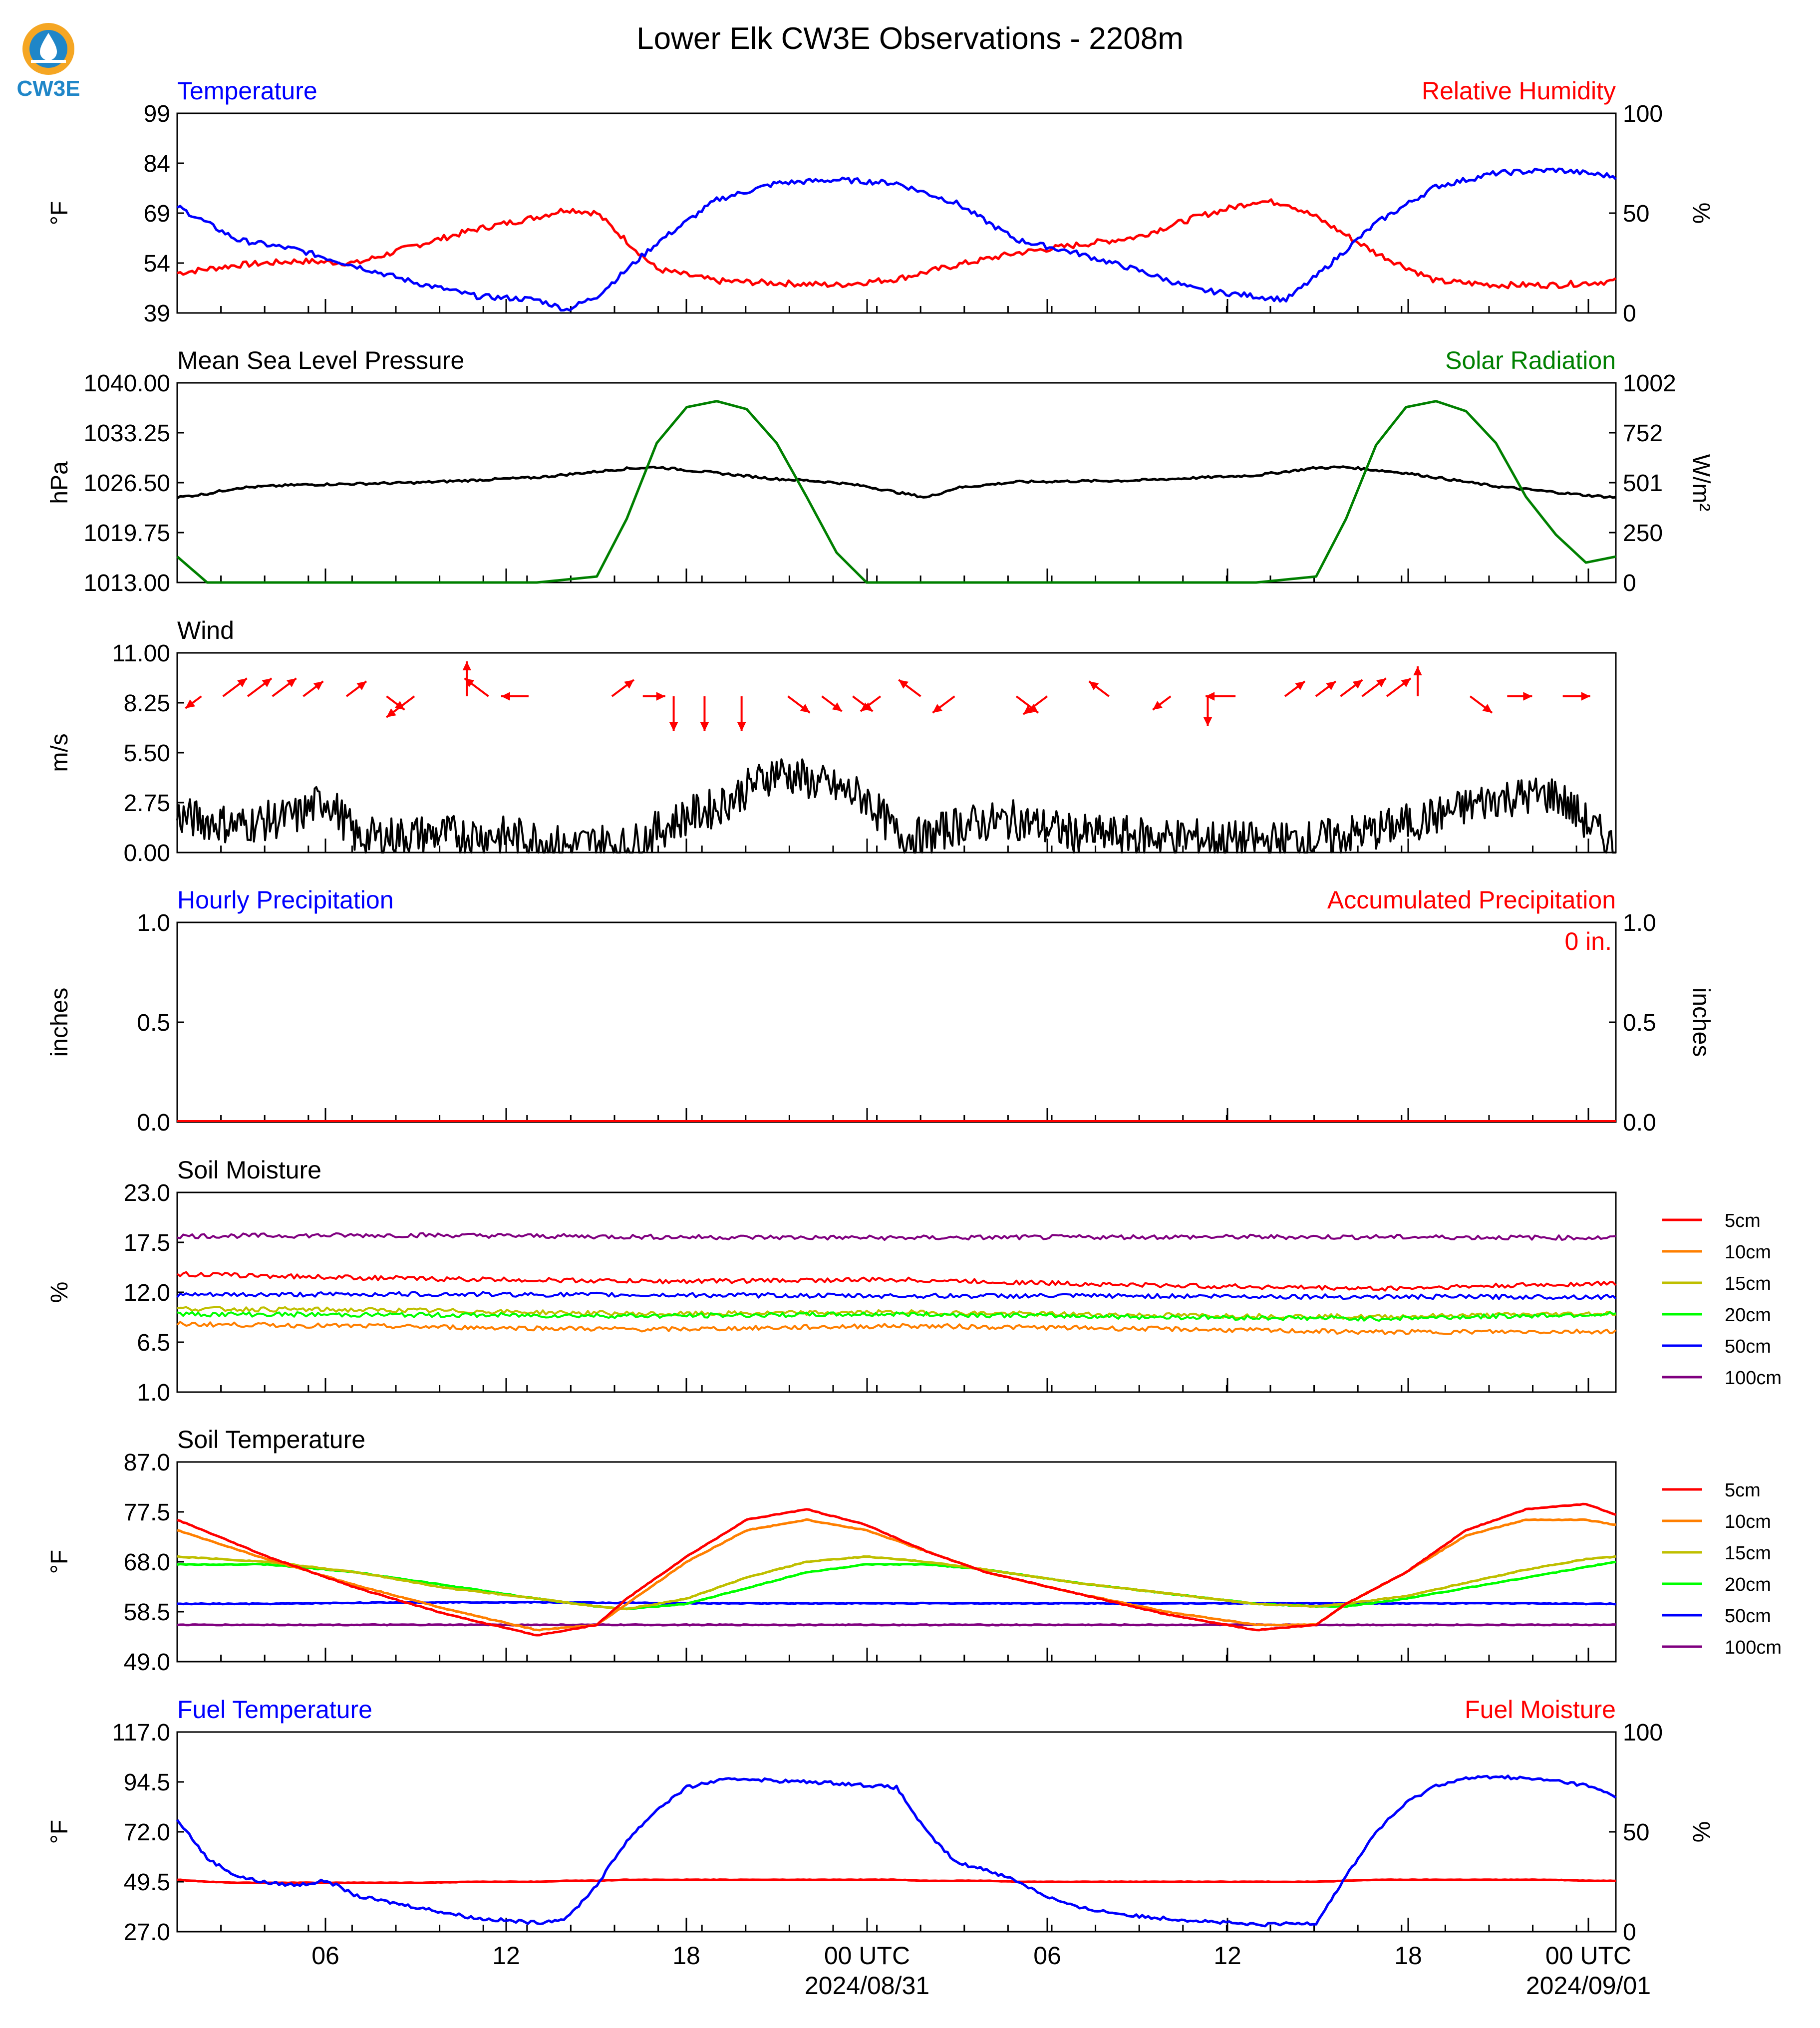 Image resolution: width=1820 pixels, height=2028 pixels. I want to click on y2-tick-label: 50, so click(1636, 1832).